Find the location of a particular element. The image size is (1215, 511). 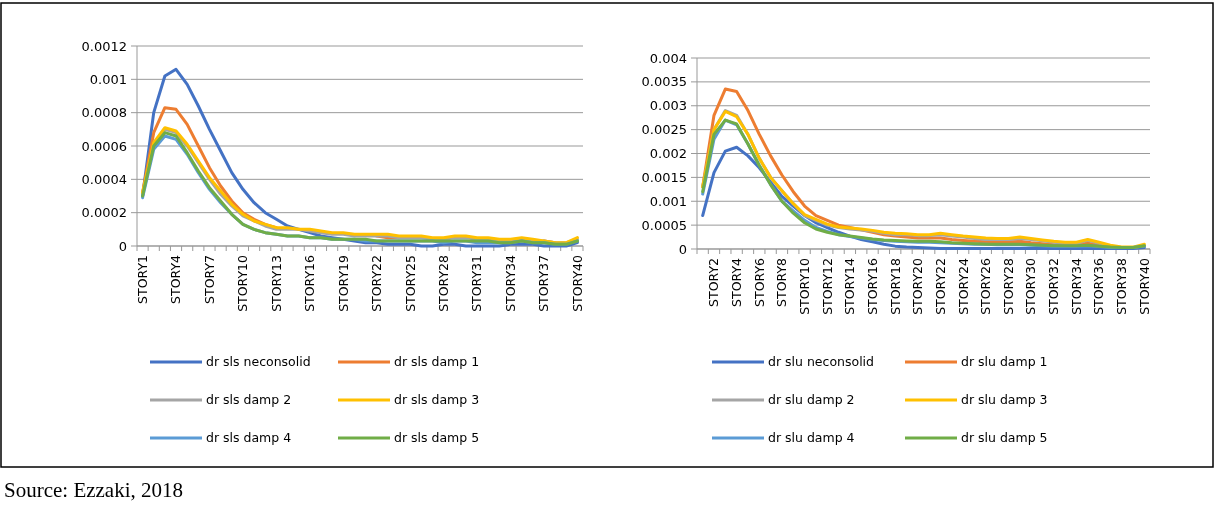

legend-label: dr sls damp 5 is located at coordinates (437, 438).